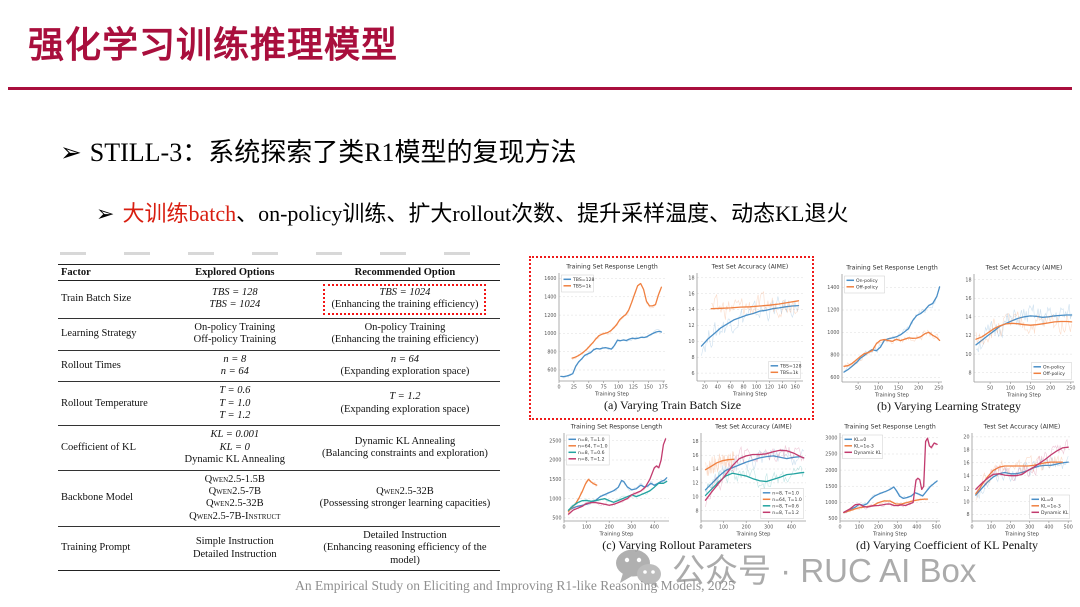  What do you see at coordinates (695, 456) in the screenshot?
I see `svg-text: 16` at bounding box center [695, 456].